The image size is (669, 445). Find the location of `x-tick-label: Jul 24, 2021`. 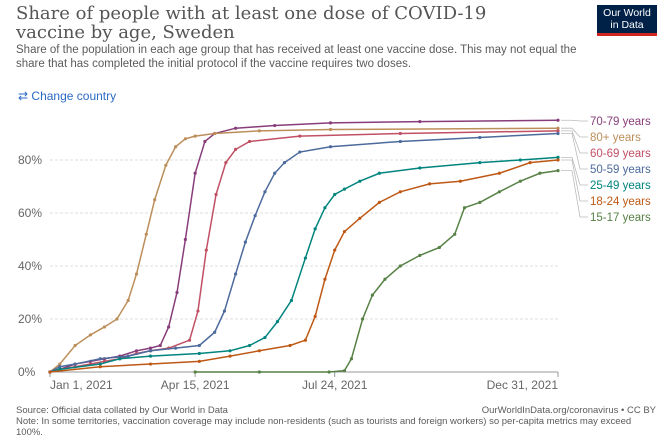

x-tick-label: Jul 24, 2021 is located at coordinates (335, 385).